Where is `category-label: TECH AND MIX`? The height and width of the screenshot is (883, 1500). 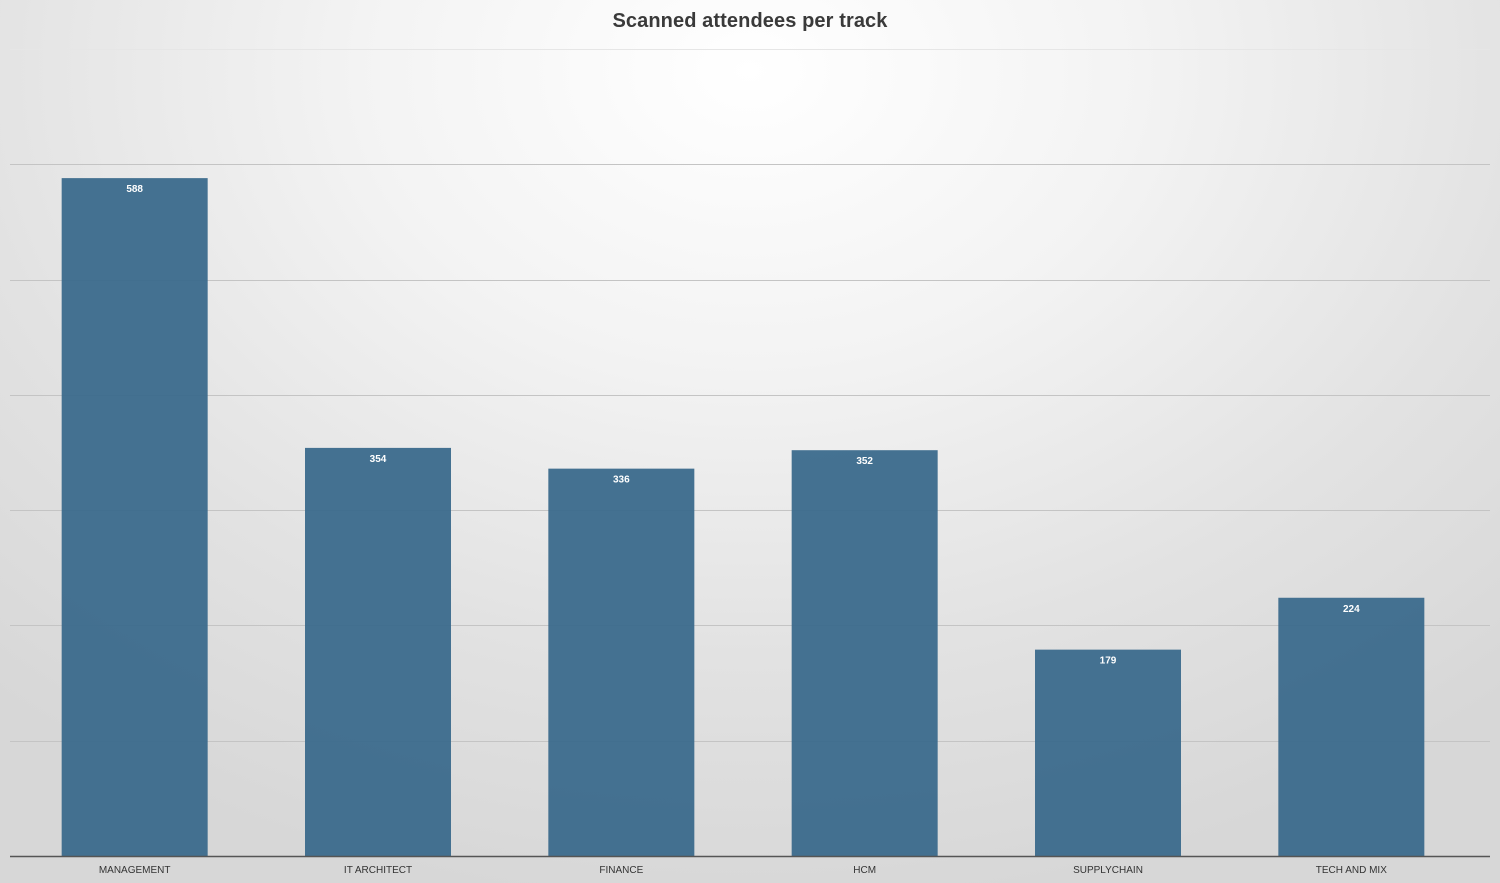
category-label: TECH AND MIX is located at coordinates (1351, 870).